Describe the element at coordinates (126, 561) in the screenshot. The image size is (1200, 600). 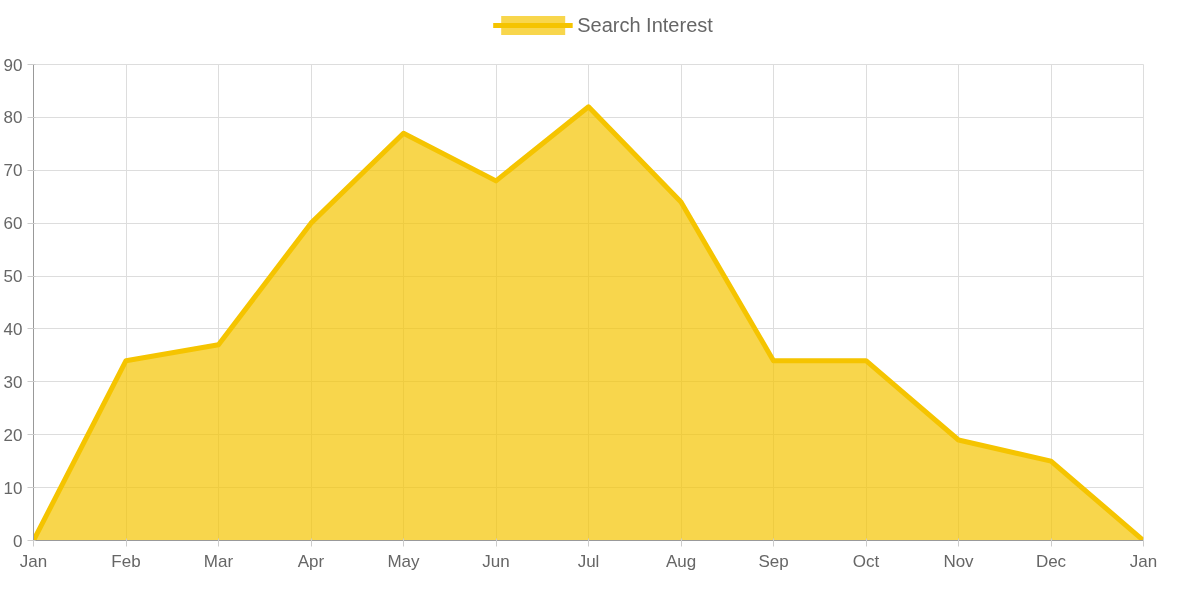
I see `x-tick-label: Feb` at that location.